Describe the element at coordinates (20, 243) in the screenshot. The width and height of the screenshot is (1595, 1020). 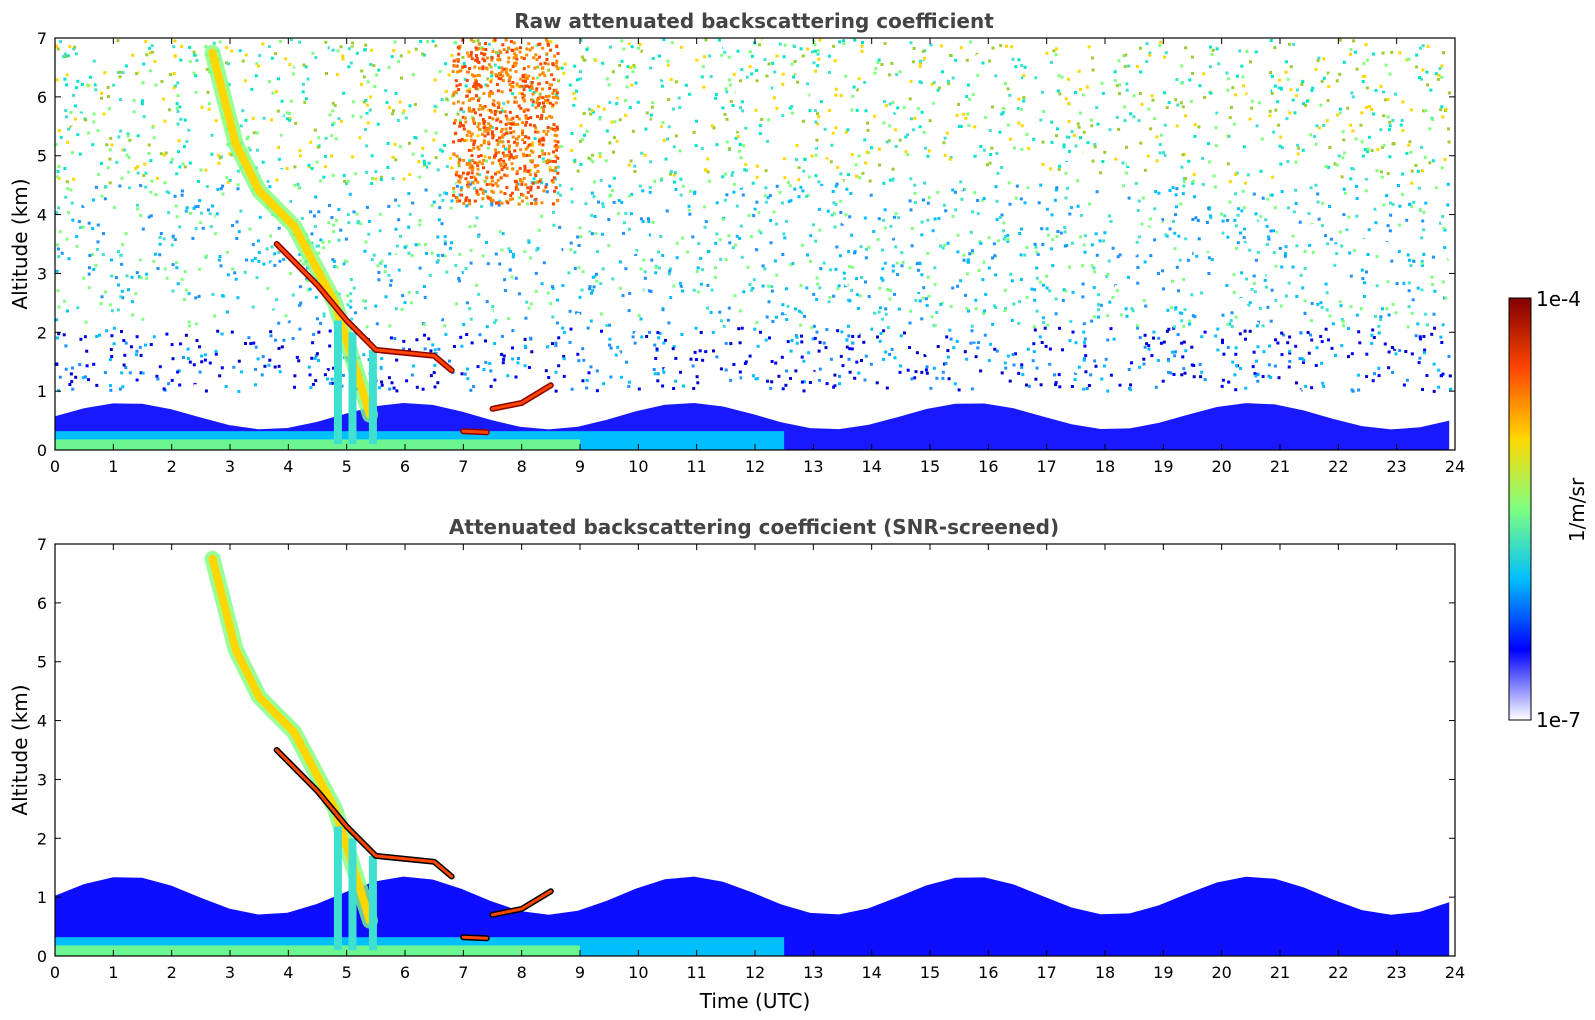
I see `raw-y-axis-label: Altitude (km)` at that location.